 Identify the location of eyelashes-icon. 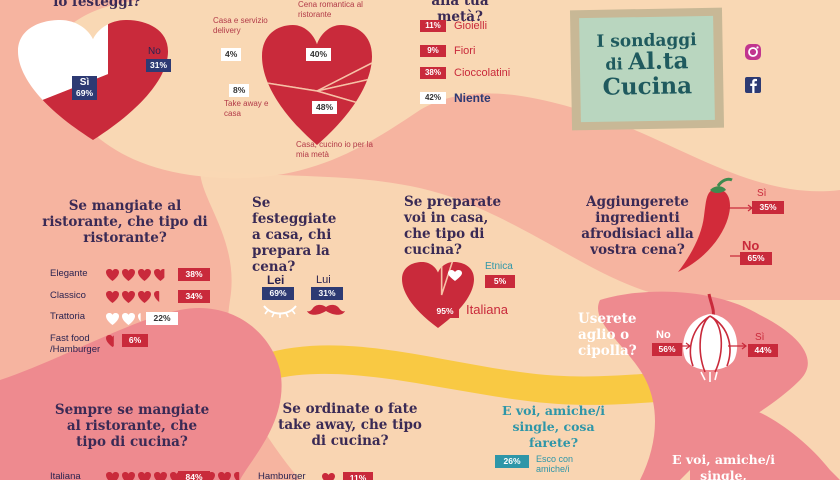
(280, 311).